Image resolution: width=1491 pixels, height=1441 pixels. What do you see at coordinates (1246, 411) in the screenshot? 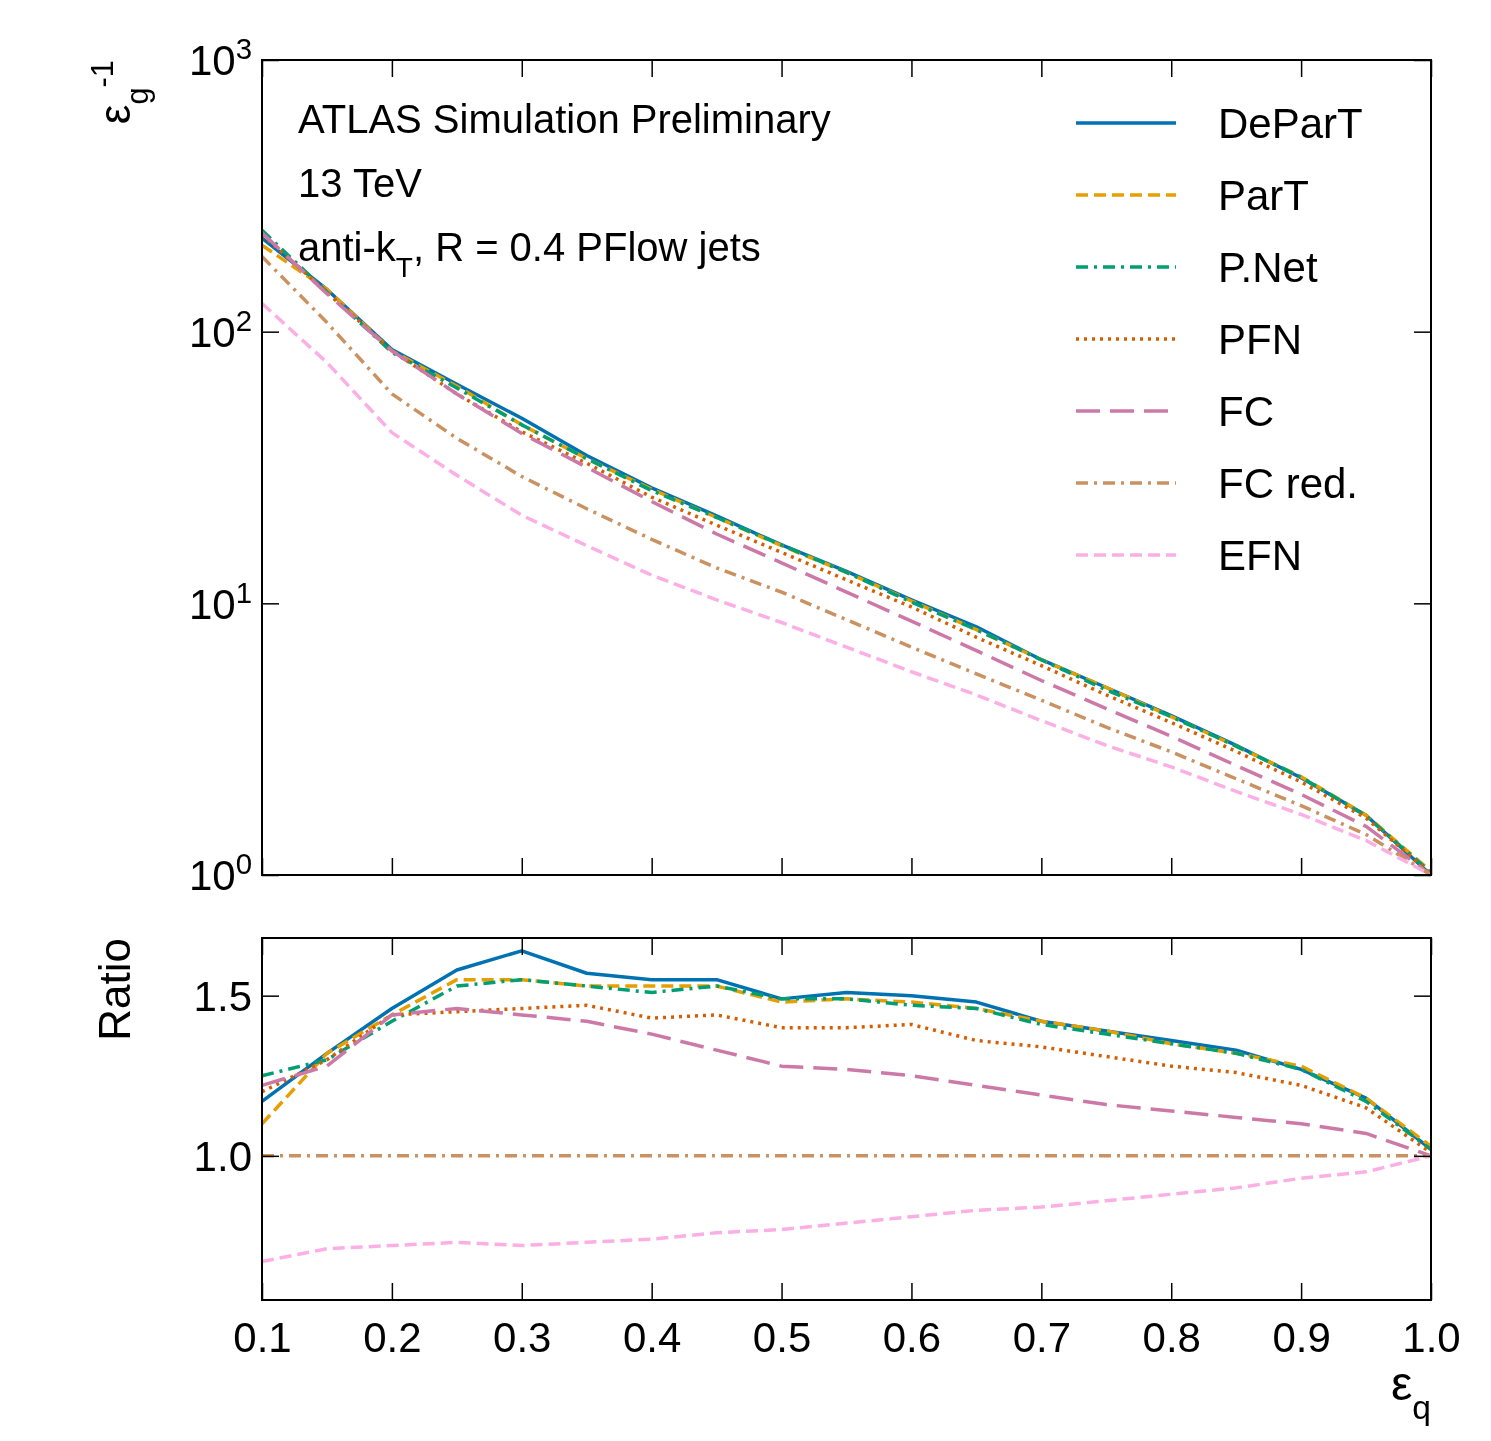
I see `legend-label: FC` at bounding box center [1246, 411].